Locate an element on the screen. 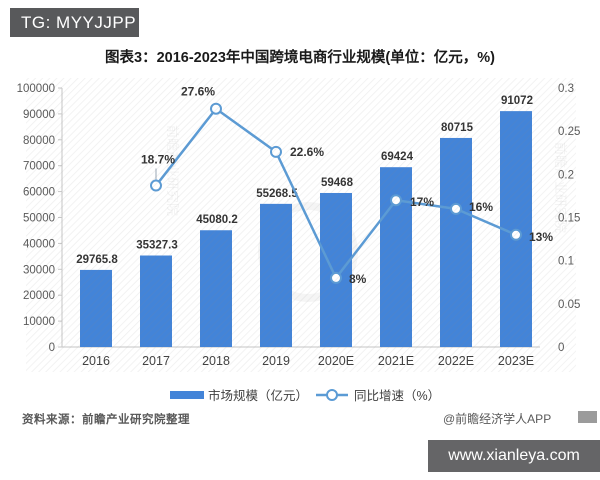  chart-title: 图表3：2016-2023年中国跨境电商行业规模(单位：亿元，%) is located at coordinates (300, 58).